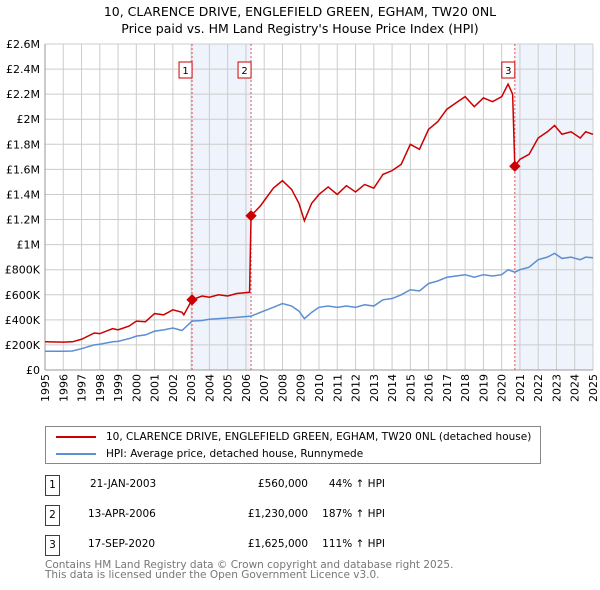  Describe the element at coordinates (173, 388) in the screenshot. I see `x-tick-label: 2002` at that location.